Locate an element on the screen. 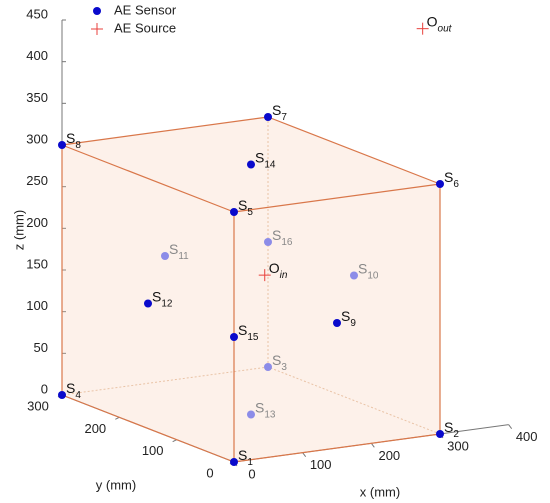 This screenshot has height=503, width=550. z-tick-label: 400 is located at coordinates (37, 55).